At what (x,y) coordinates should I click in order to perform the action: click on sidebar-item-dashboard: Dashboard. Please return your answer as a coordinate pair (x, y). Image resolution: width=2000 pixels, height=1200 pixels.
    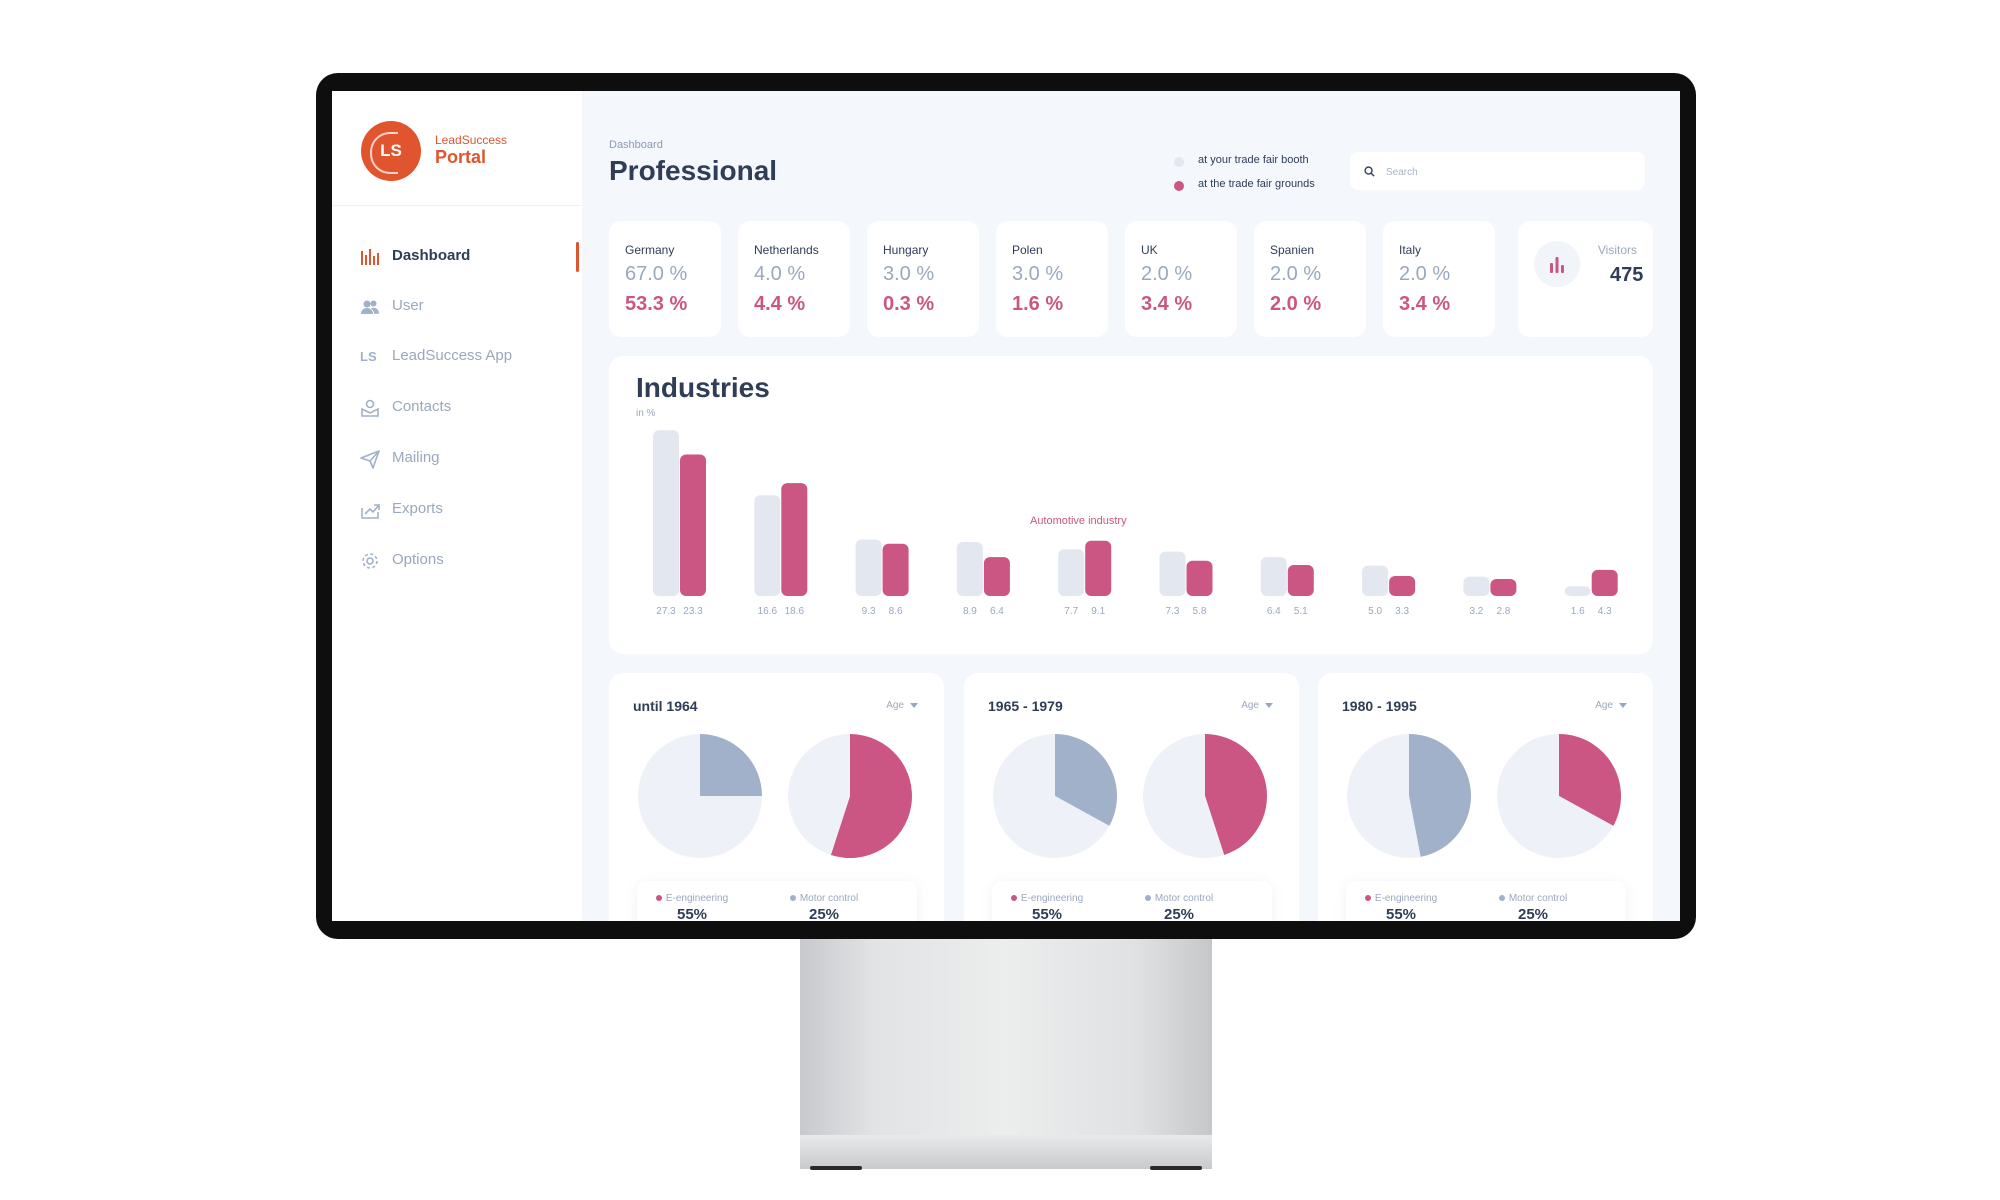
    Looking at the image, I should click on (465, 256).